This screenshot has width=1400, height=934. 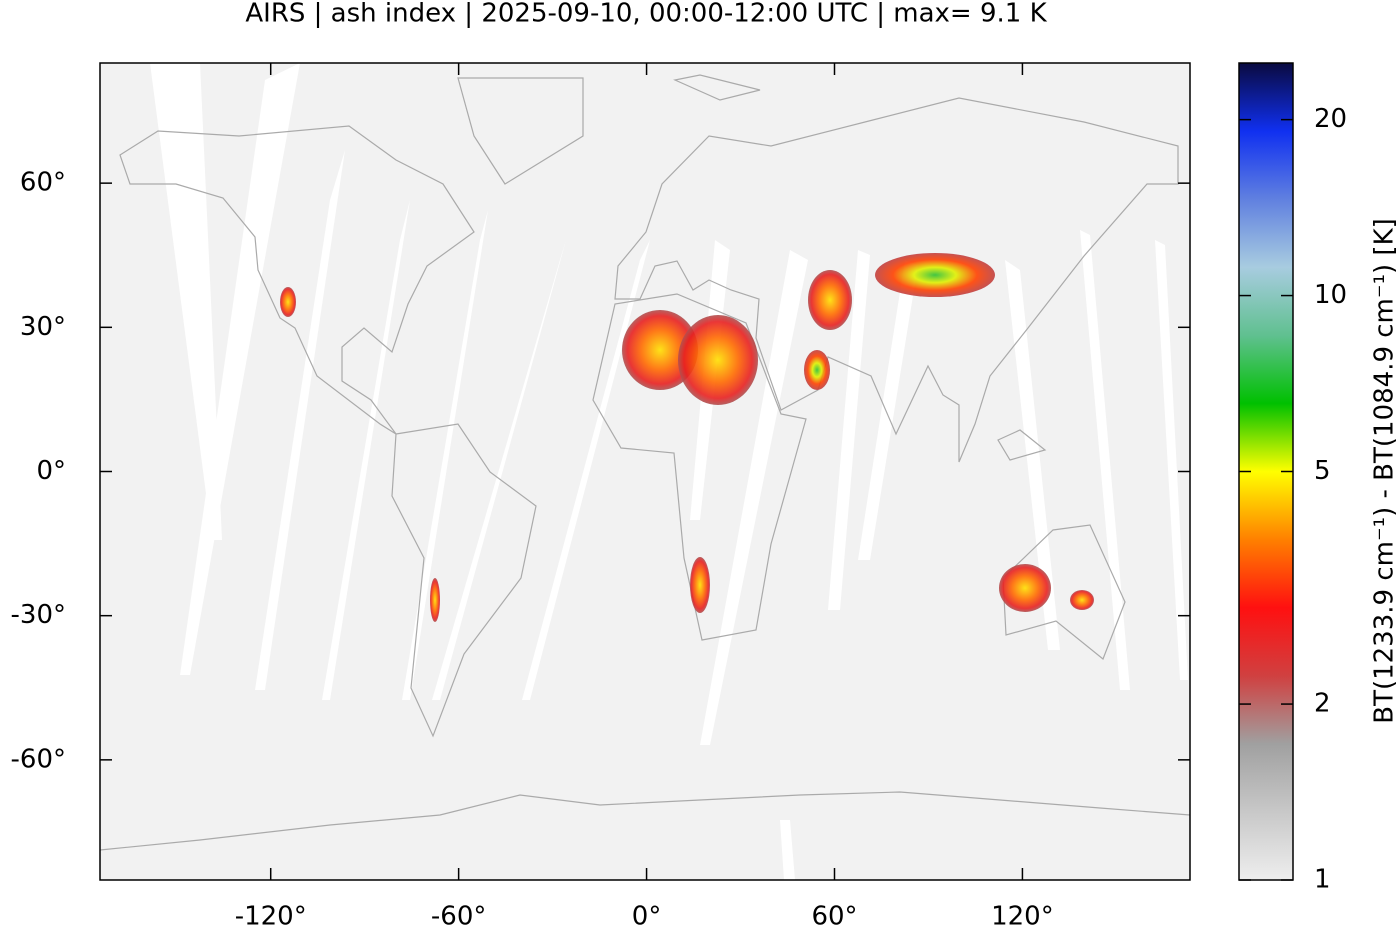 What do you see at coordinates (1330, 119) in the screenshot?
I see `colorbar-tick-label: 20` at bounding box center [1330, 119].